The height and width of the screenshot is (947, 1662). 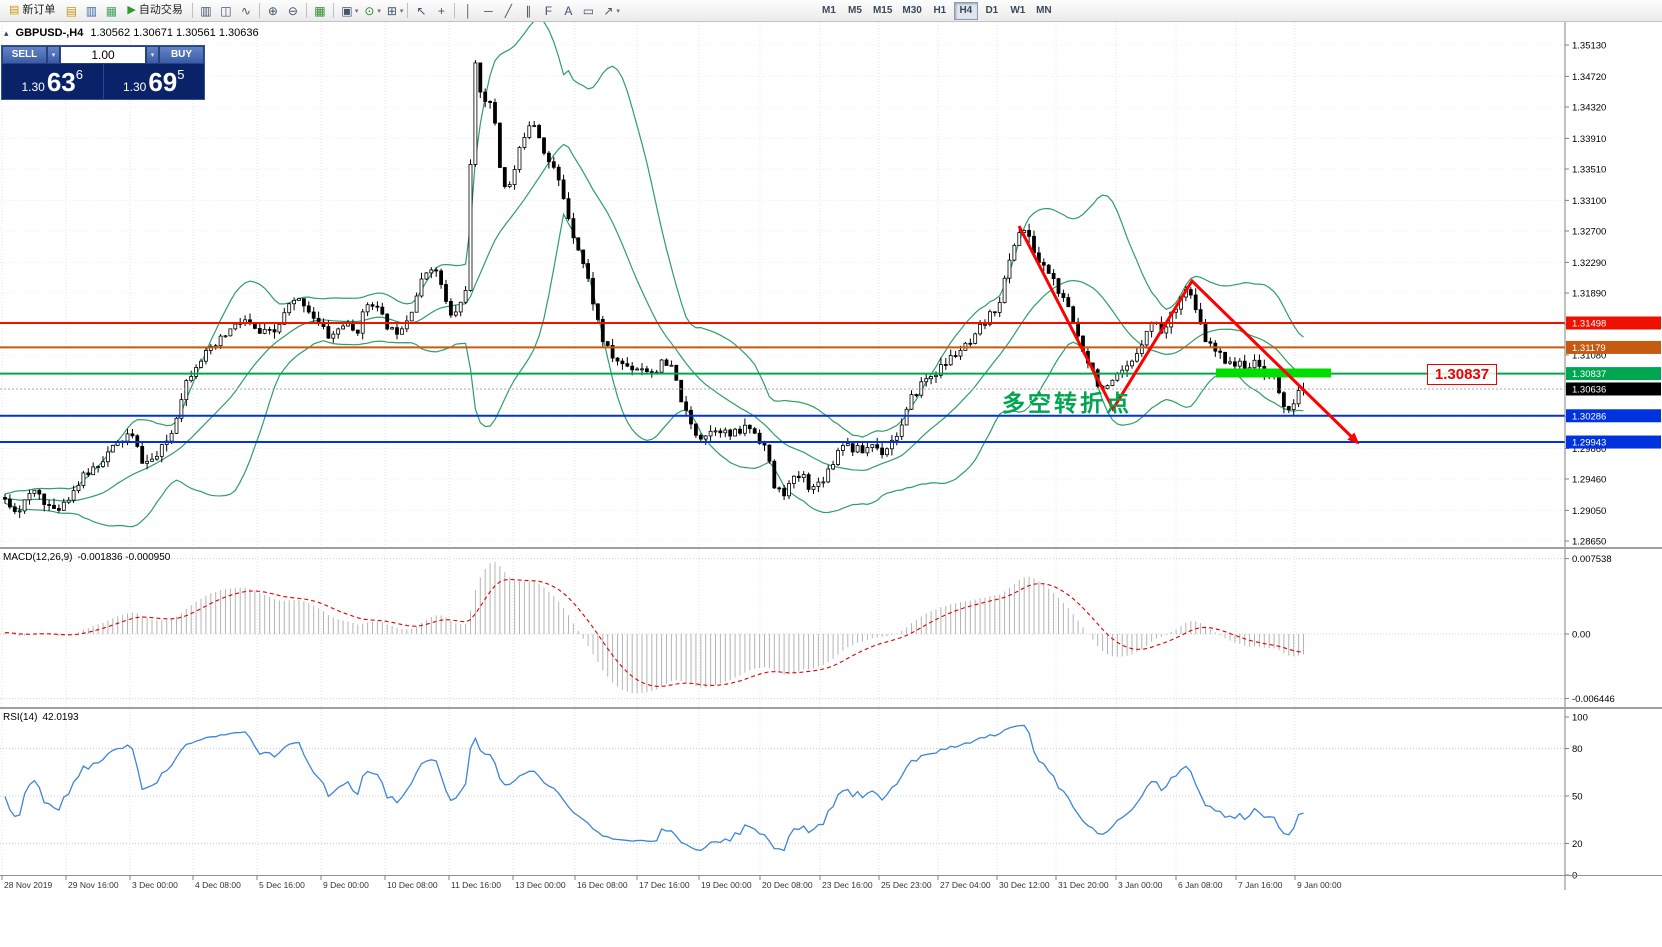 I want to click on new-order-label: 新订单, so click(x=39, y=10).